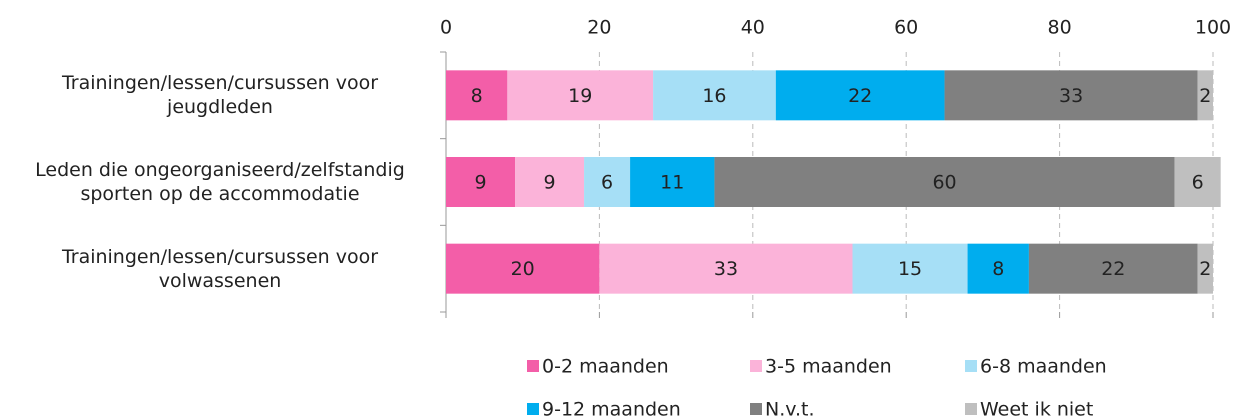 The image size is (1235, 416). Describe the element at coordinates (906, 28) in the screenshot. I see `x-tick-label: 60` at that location.